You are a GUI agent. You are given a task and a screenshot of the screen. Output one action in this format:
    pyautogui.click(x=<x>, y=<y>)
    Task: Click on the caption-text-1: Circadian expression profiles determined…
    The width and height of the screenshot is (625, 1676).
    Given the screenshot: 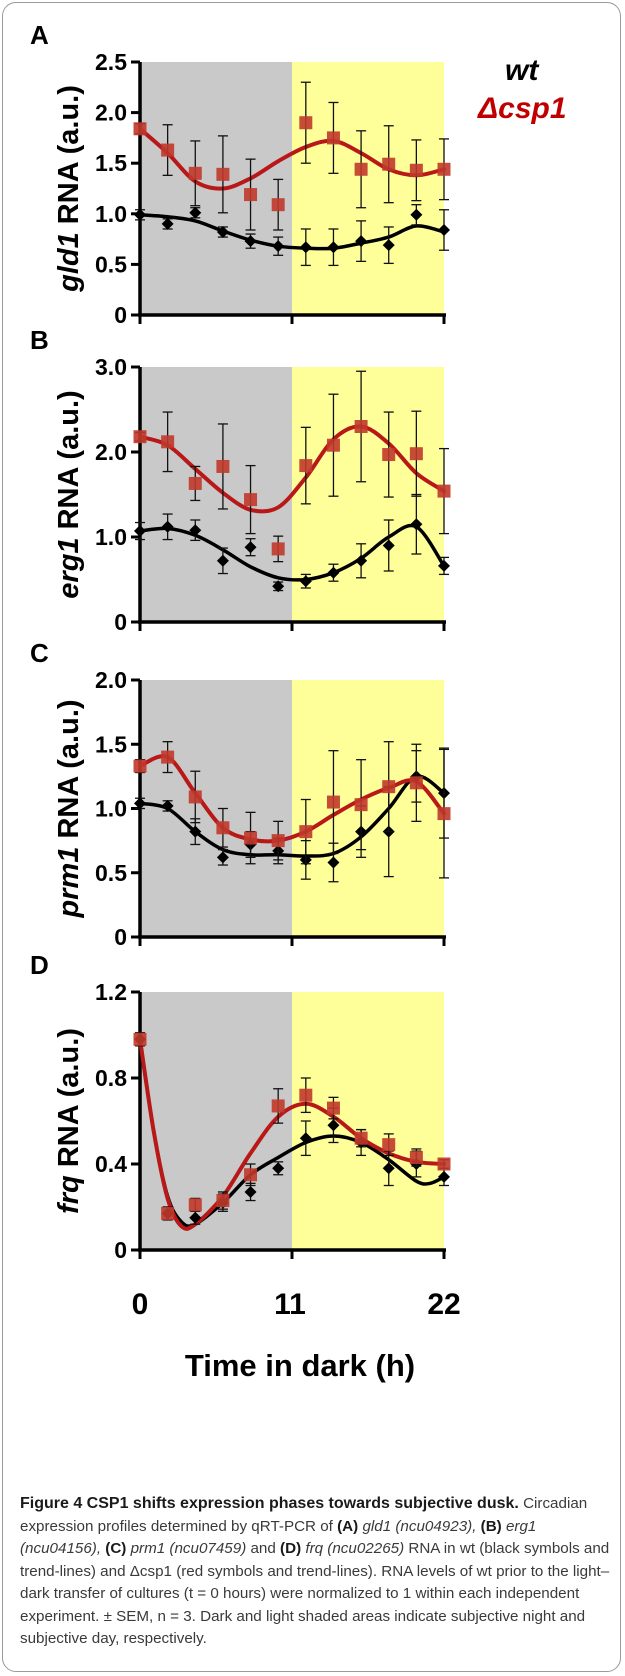 What is the action you would take?
    pyautogui.click(x=304, y=1515)
    